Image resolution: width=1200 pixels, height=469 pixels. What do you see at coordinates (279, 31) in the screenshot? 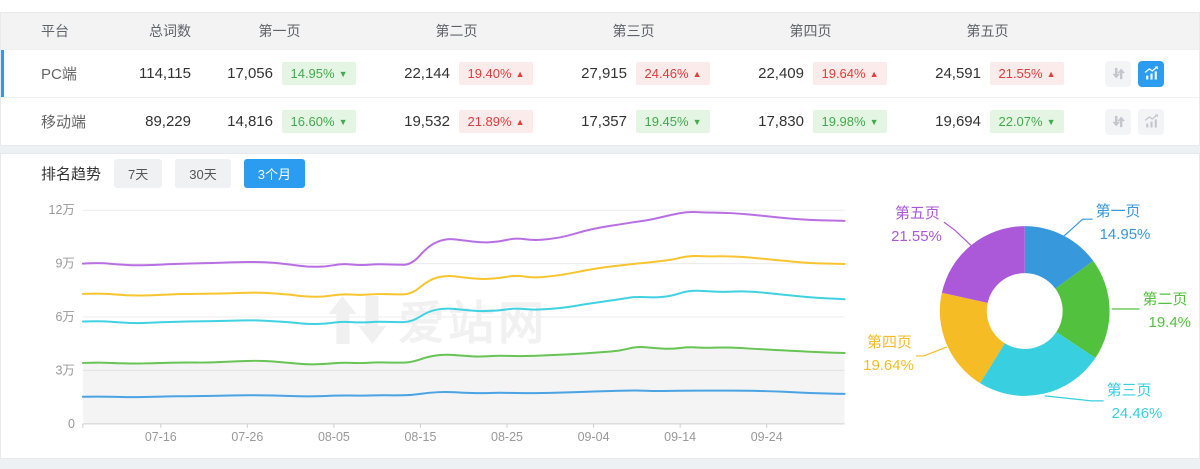
I see `column-header-page1: 第一页` at bounding box center [279, 31].